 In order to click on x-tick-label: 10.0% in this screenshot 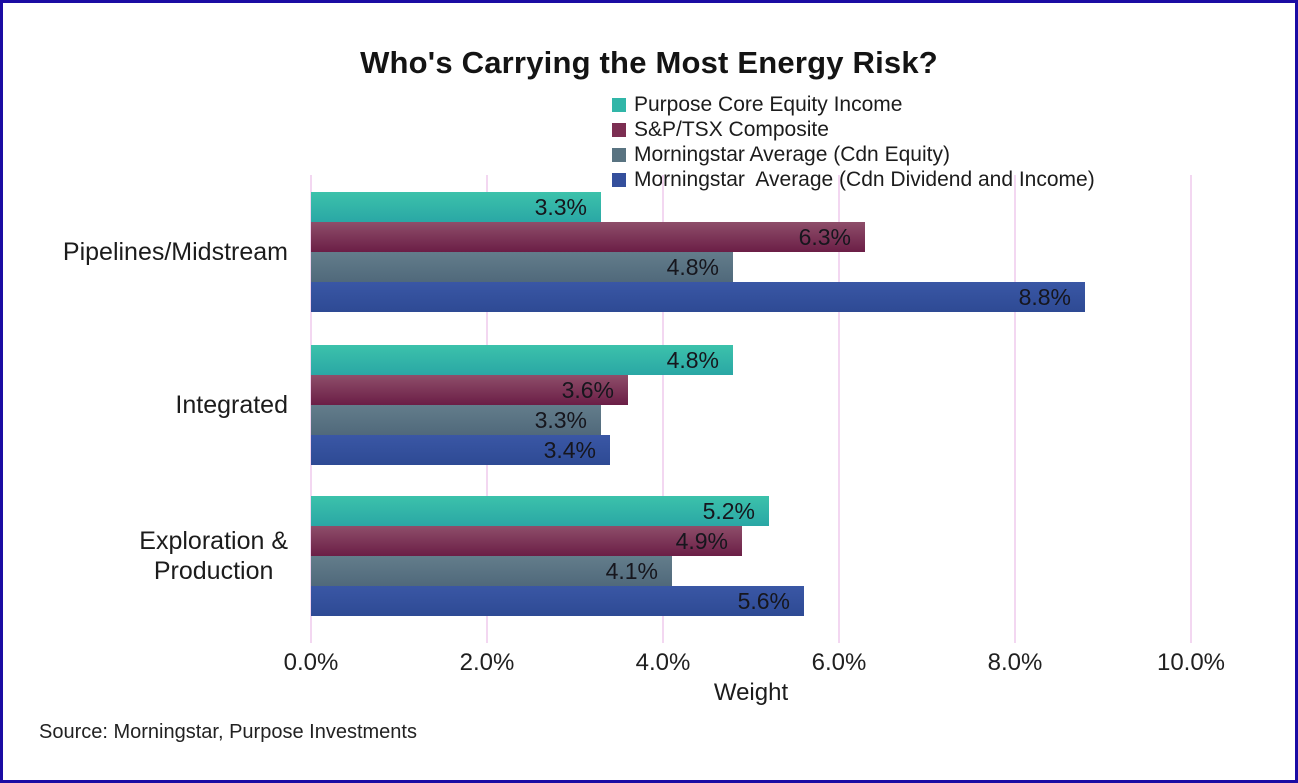, I will do `click(1191, 662)`.